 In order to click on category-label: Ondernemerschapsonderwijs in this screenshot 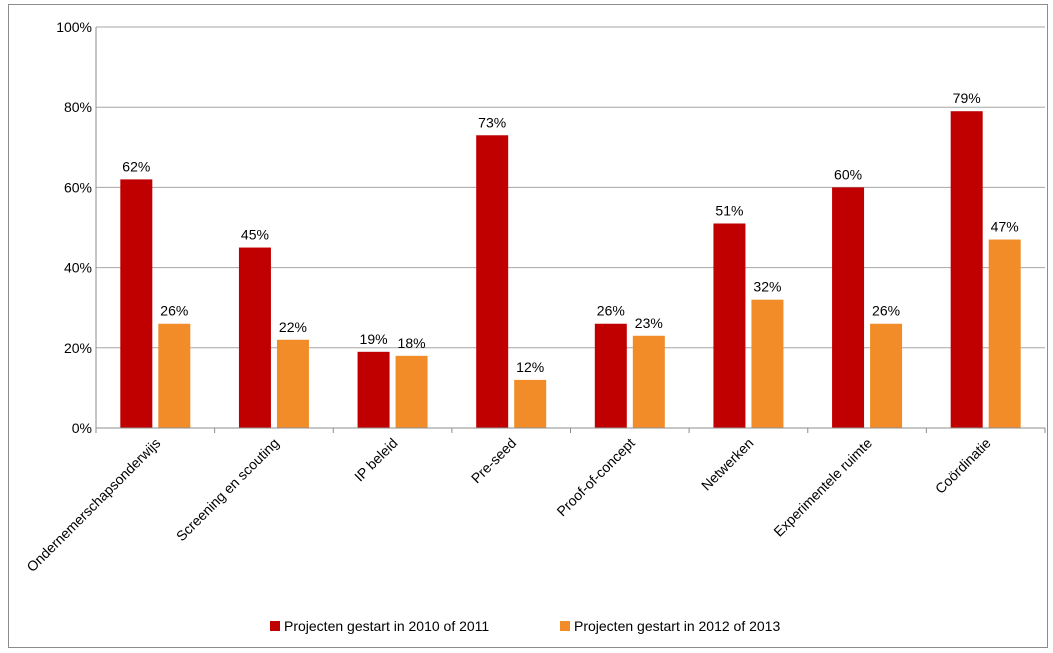, I will do `click(93, 505)`.